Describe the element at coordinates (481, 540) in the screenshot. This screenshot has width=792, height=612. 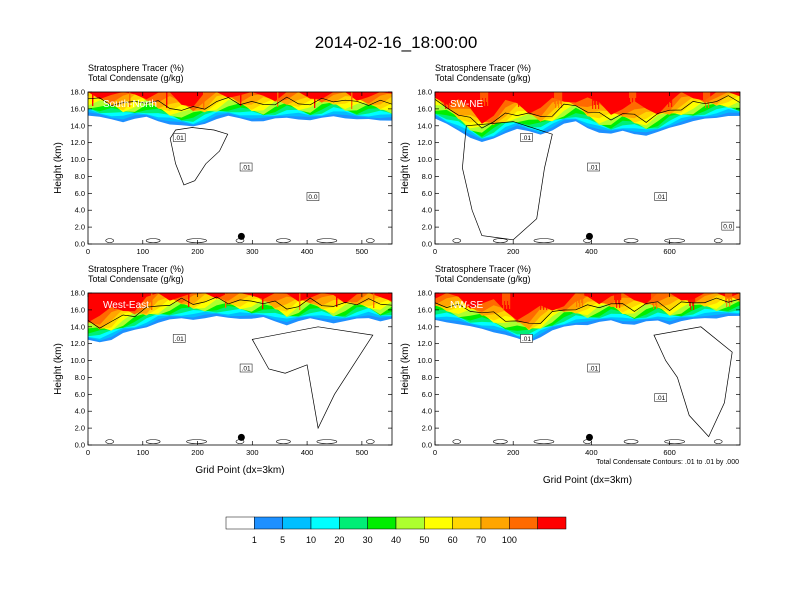
I see `colorbar-label: 70` at that location.